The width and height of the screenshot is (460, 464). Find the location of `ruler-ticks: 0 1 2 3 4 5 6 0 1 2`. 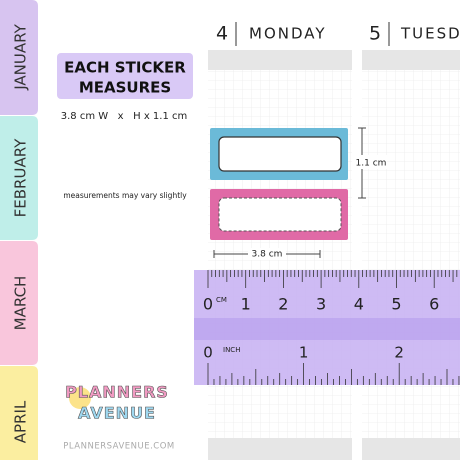

ruler-ticks: 0 1 2 3 4 5 6 0 1 2 is located at coordinates (331, 327).